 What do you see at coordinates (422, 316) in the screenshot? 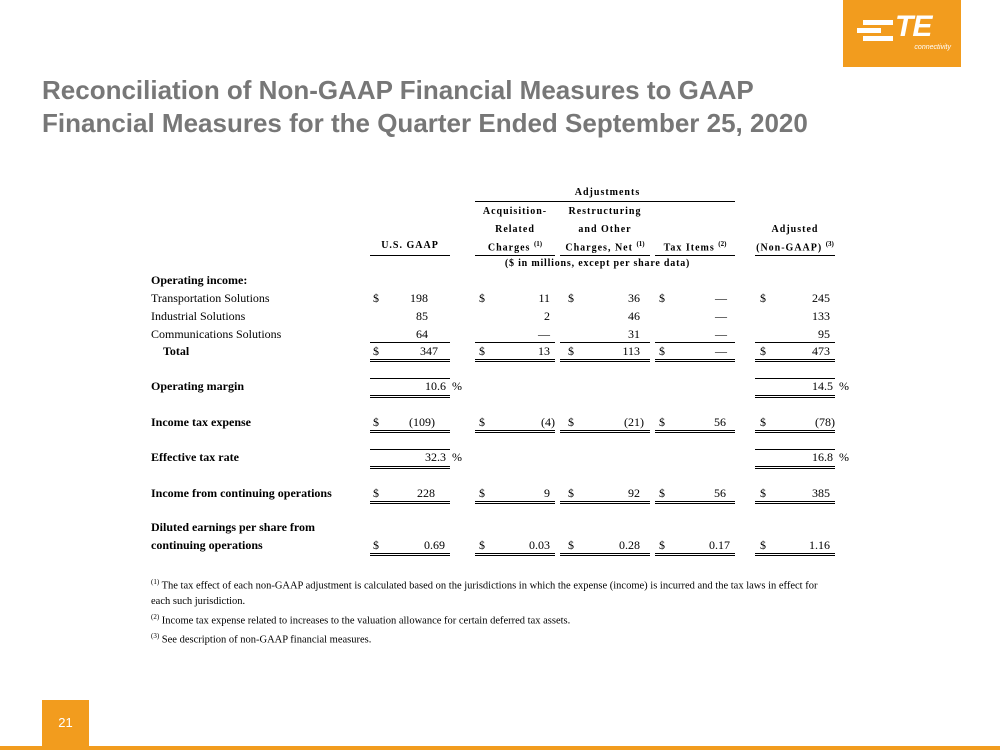
I see `cell-gaap: 85` at bounding box center [422, 316].